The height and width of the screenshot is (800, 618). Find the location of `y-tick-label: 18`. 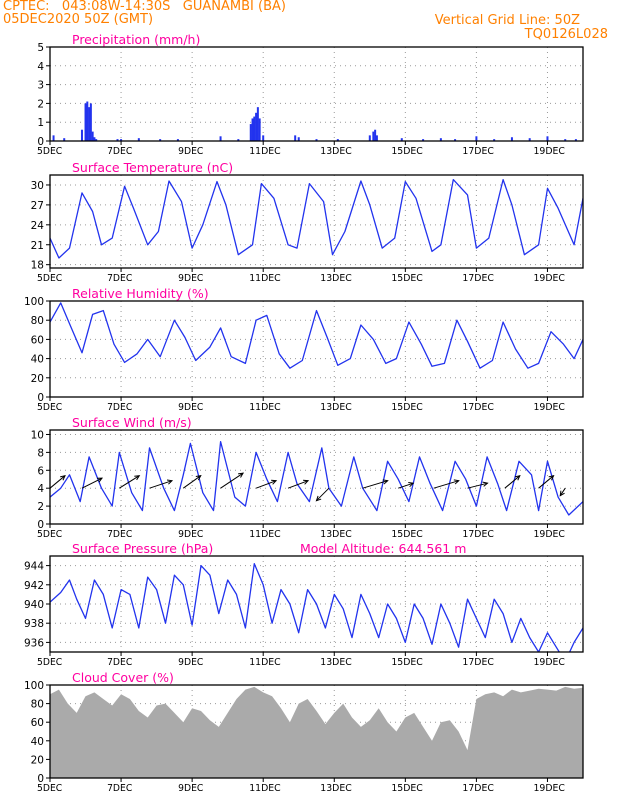

y-tick-label: 18 is located at coordinates (37, 266).